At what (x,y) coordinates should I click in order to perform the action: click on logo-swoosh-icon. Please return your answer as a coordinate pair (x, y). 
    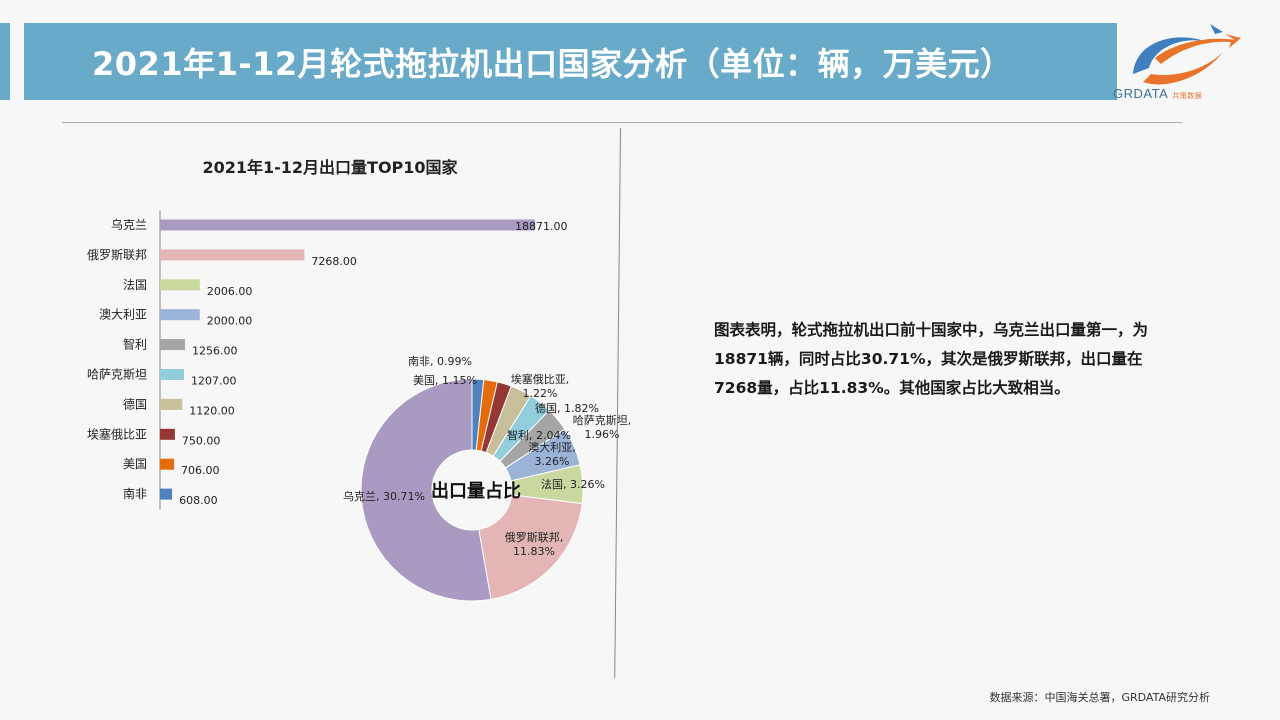
    Looking at the image, I should click on (1187, 54).